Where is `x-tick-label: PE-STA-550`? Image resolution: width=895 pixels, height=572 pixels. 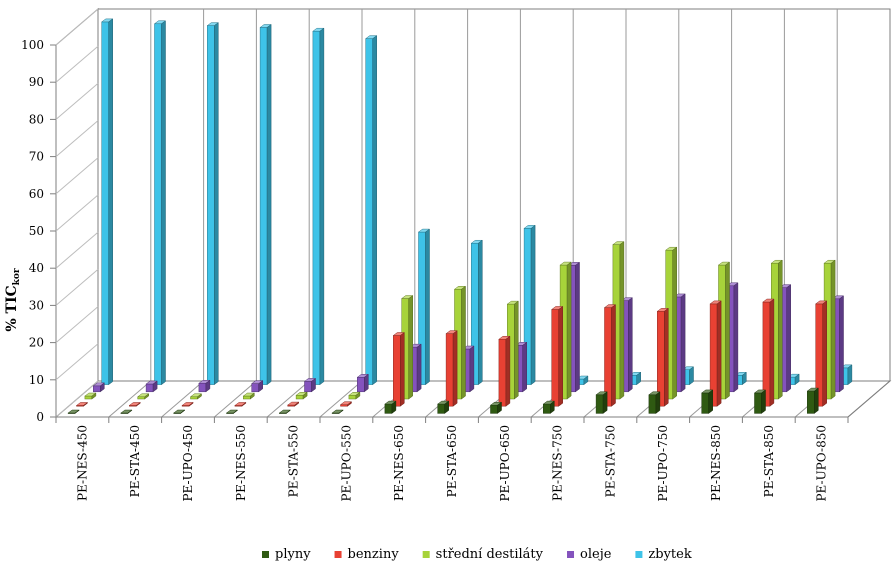 x-tick-label: PE-STA-550 is located at coordinates (294, 461).